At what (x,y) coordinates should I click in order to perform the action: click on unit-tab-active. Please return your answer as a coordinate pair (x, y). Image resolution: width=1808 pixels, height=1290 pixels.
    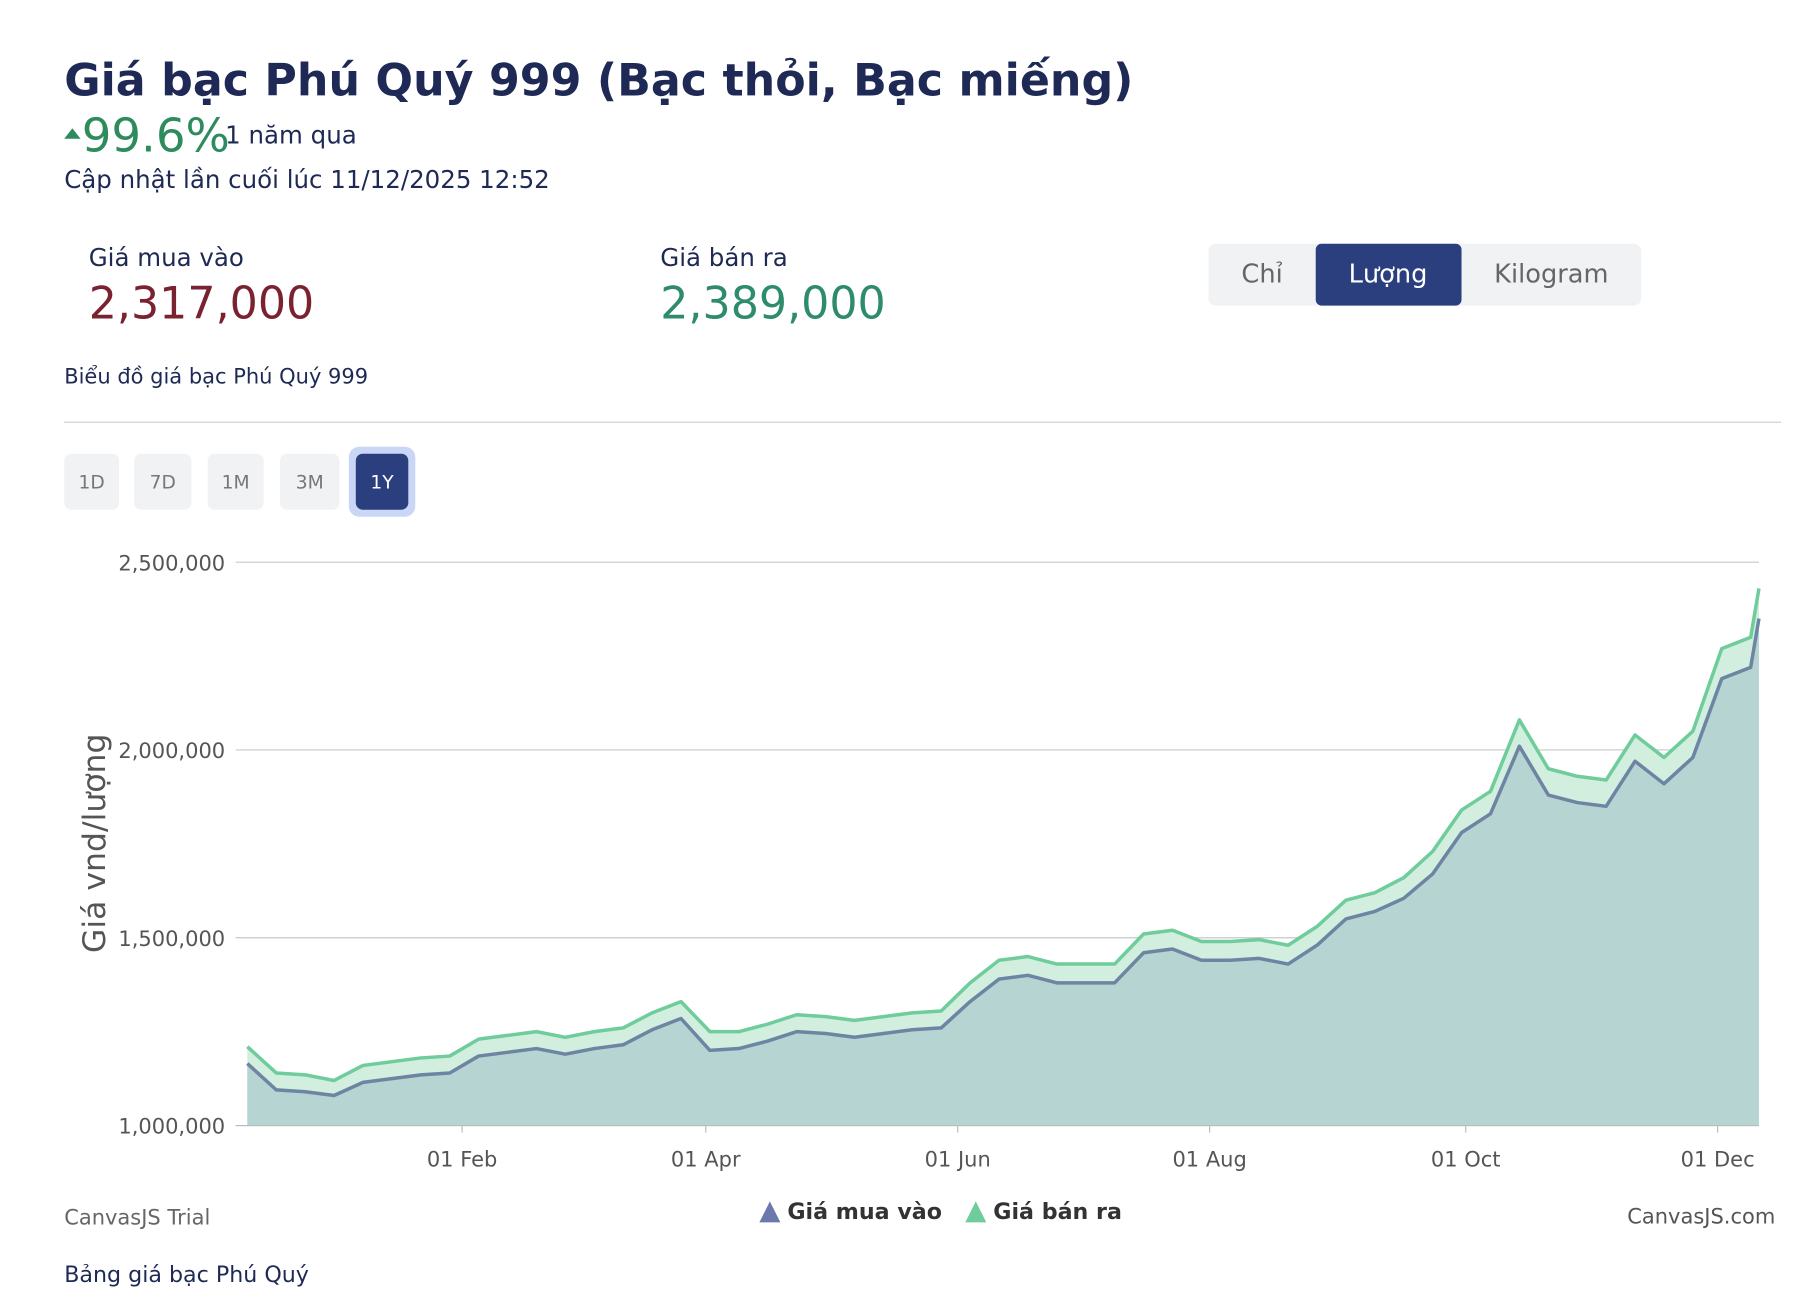
    Looking at the image, I should click on (1388, 274).